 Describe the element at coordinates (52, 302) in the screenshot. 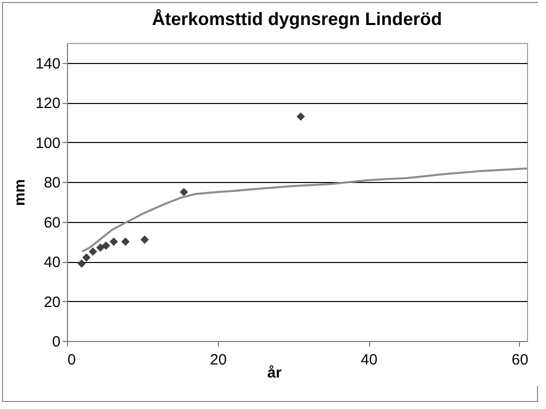

I see `y-tick-label: 20` at that location.